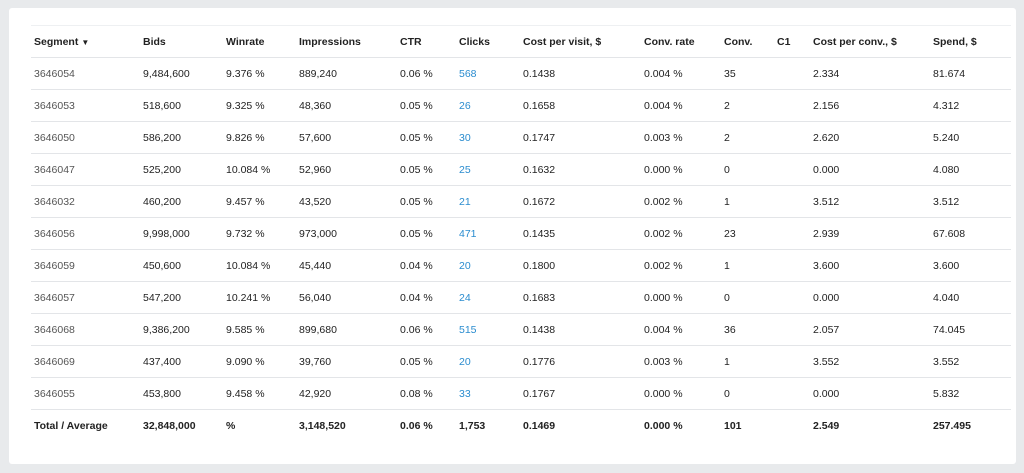  Describe the element at coordinates (826, 201) in the screenshot. I see `cost-per-conv-cell: 3.512` at that location.